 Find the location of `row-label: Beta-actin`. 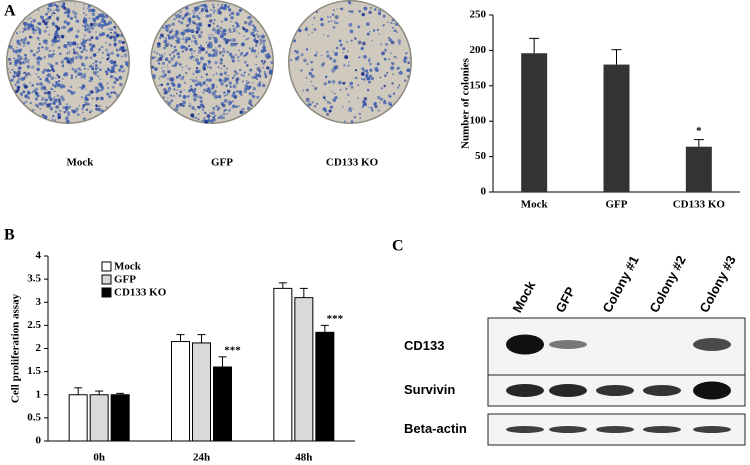

row-label: Beta-actin is located at coordinates (435, 428).